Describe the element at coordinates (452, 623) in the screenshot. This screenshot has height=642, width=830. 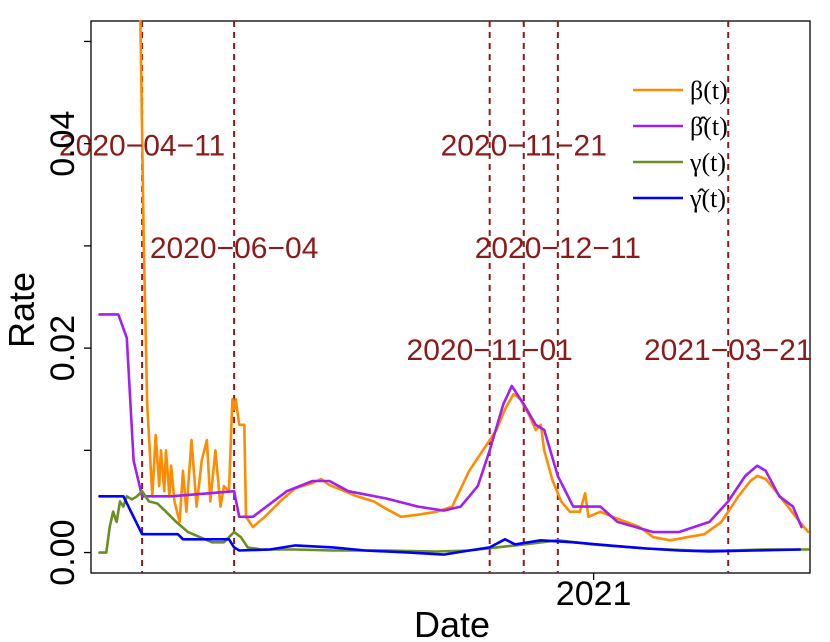
I see `x-axis-label: Date` at that location.